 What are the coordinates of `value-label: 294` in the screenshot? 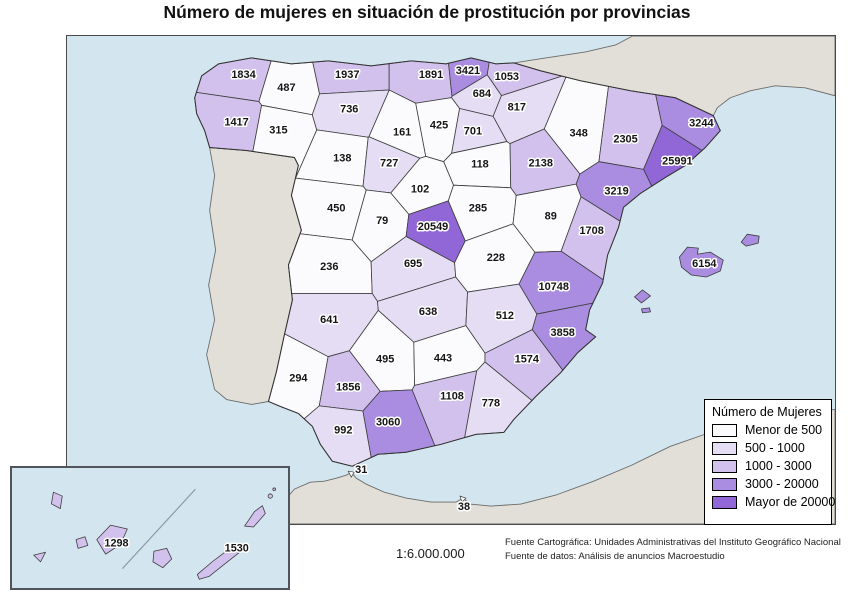 It's located at (298, 379).